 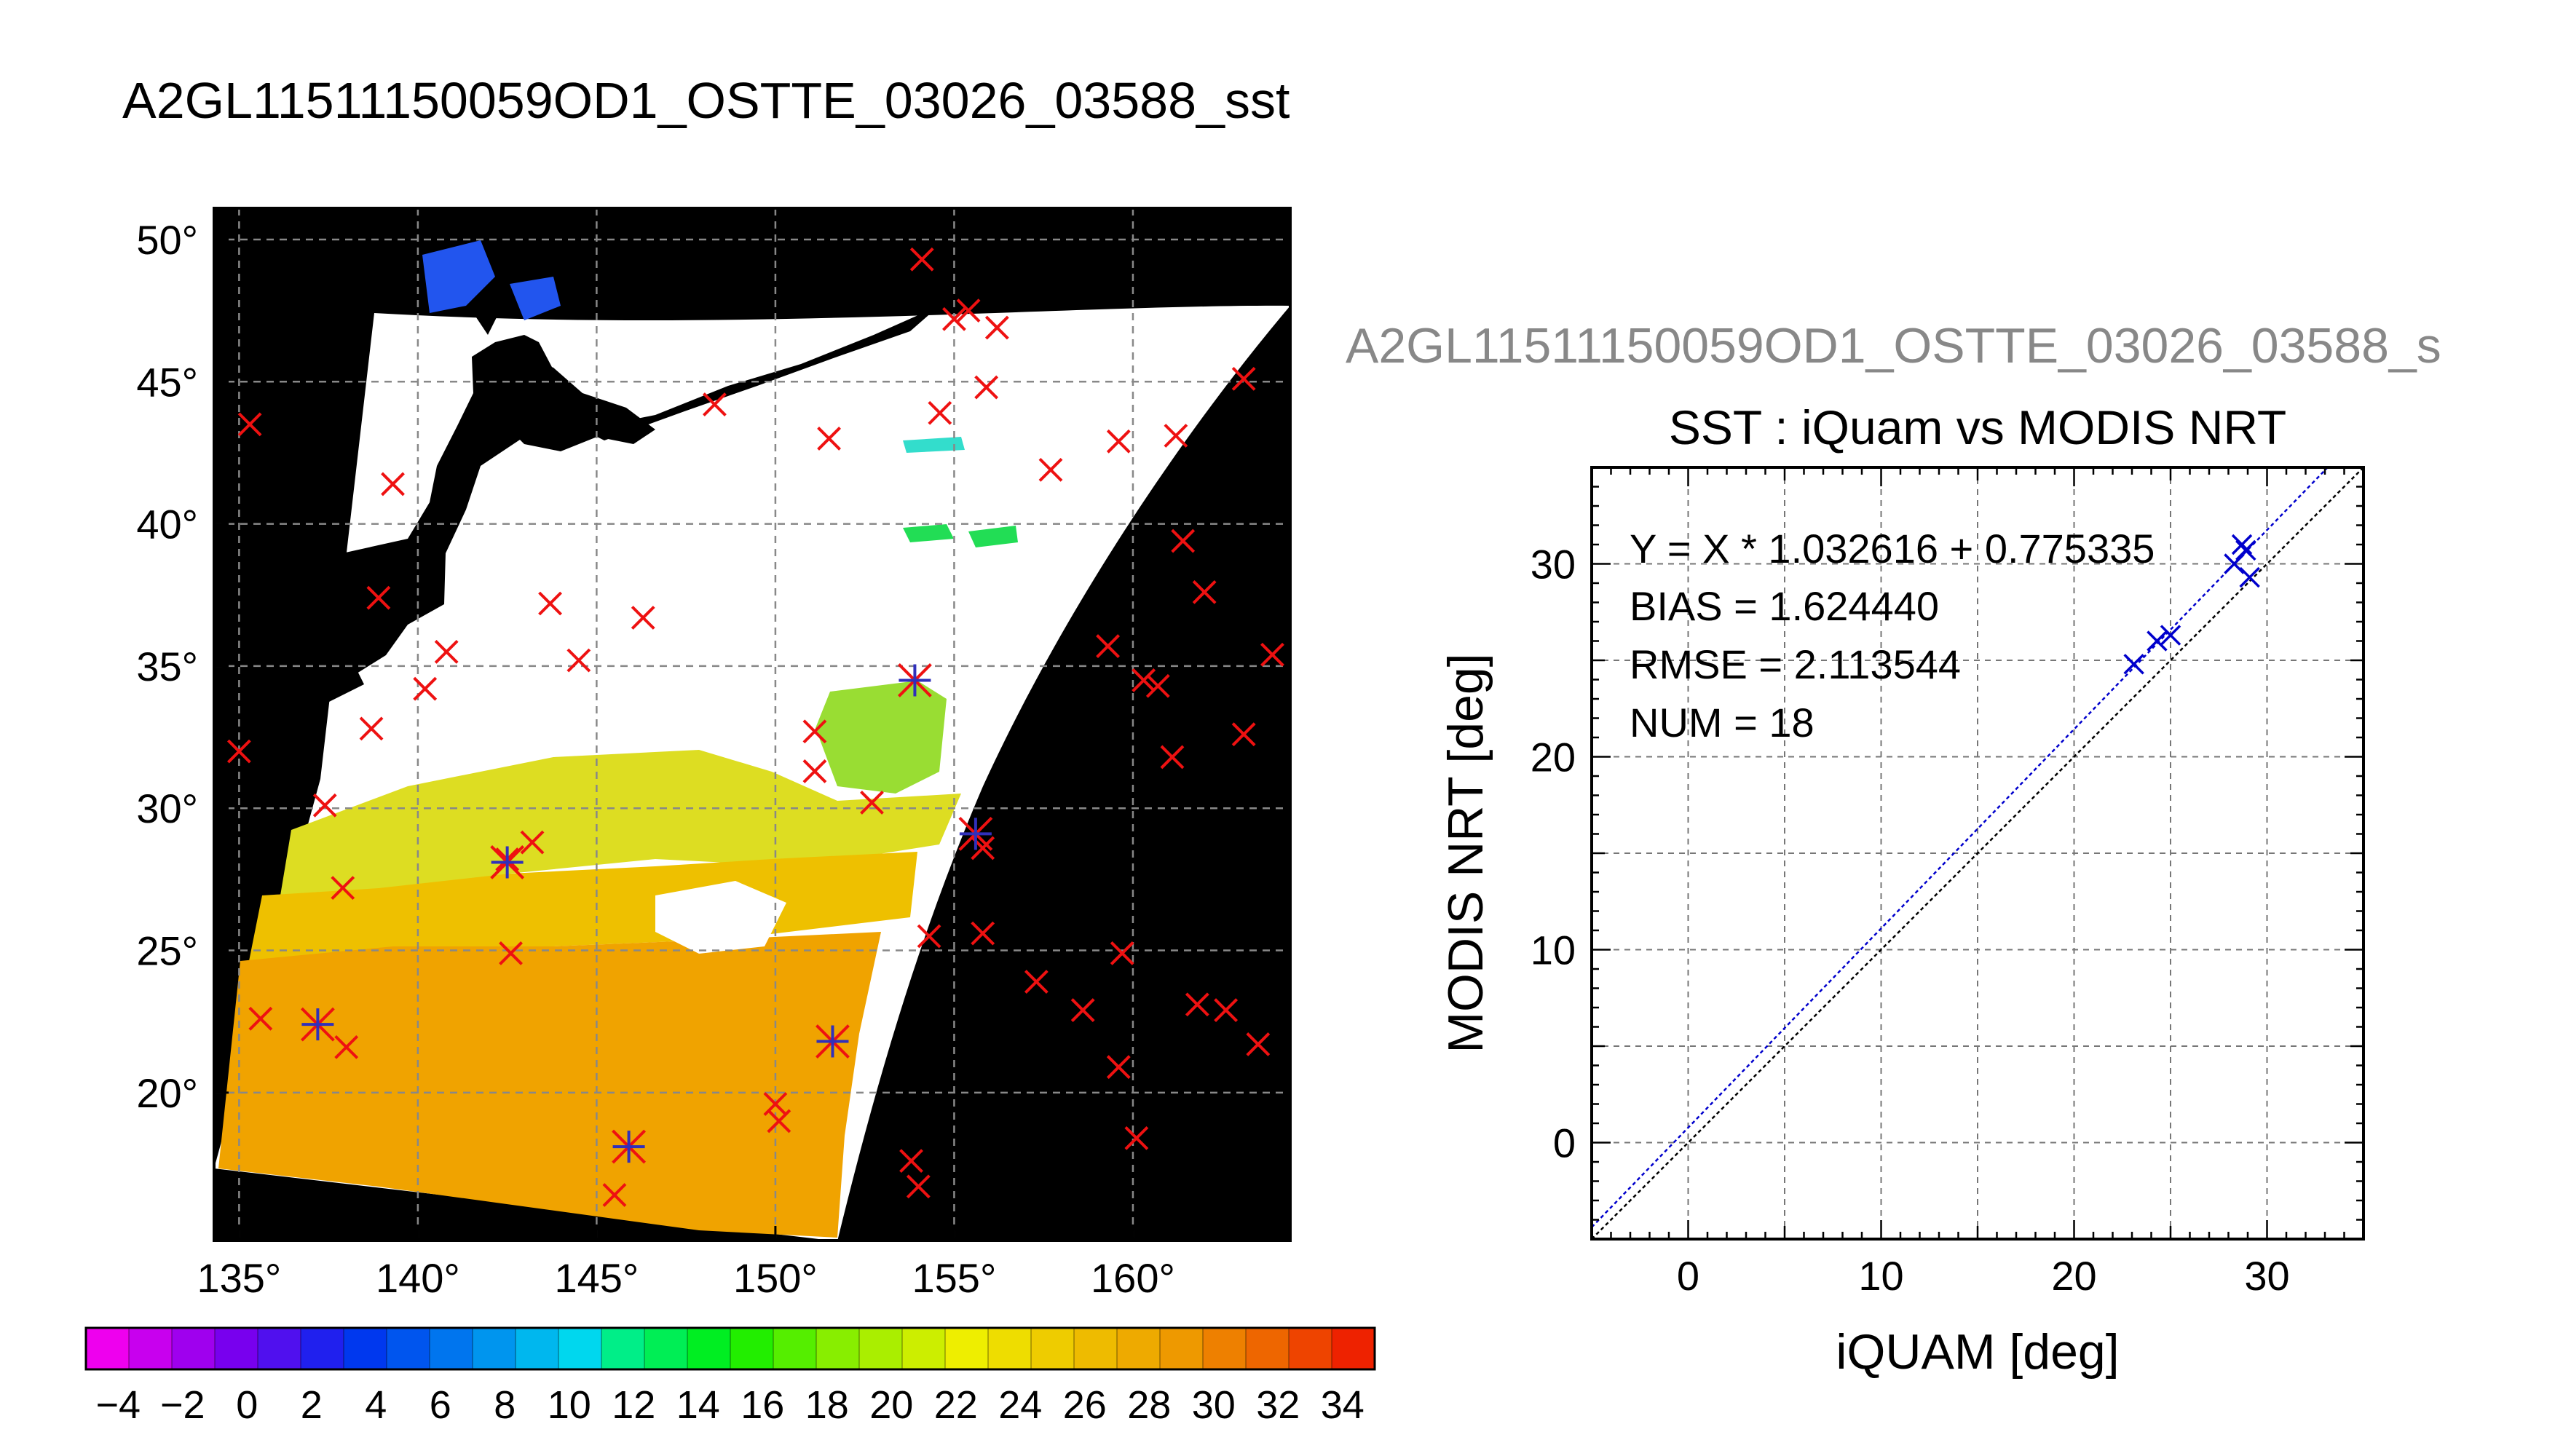 I want to click on colorbar-tick-label: 0, so click(x=247, y=1405).